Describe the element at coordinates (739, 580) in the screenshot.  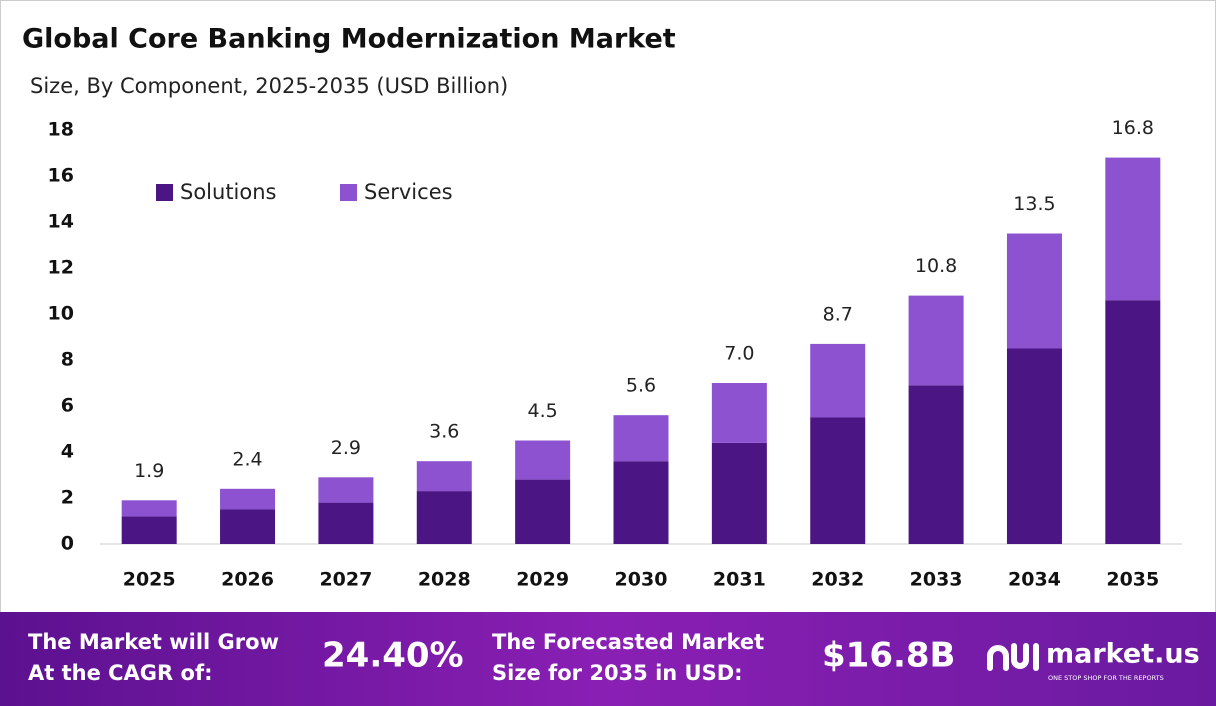
I see `x-tick-label: 2031` at that location.